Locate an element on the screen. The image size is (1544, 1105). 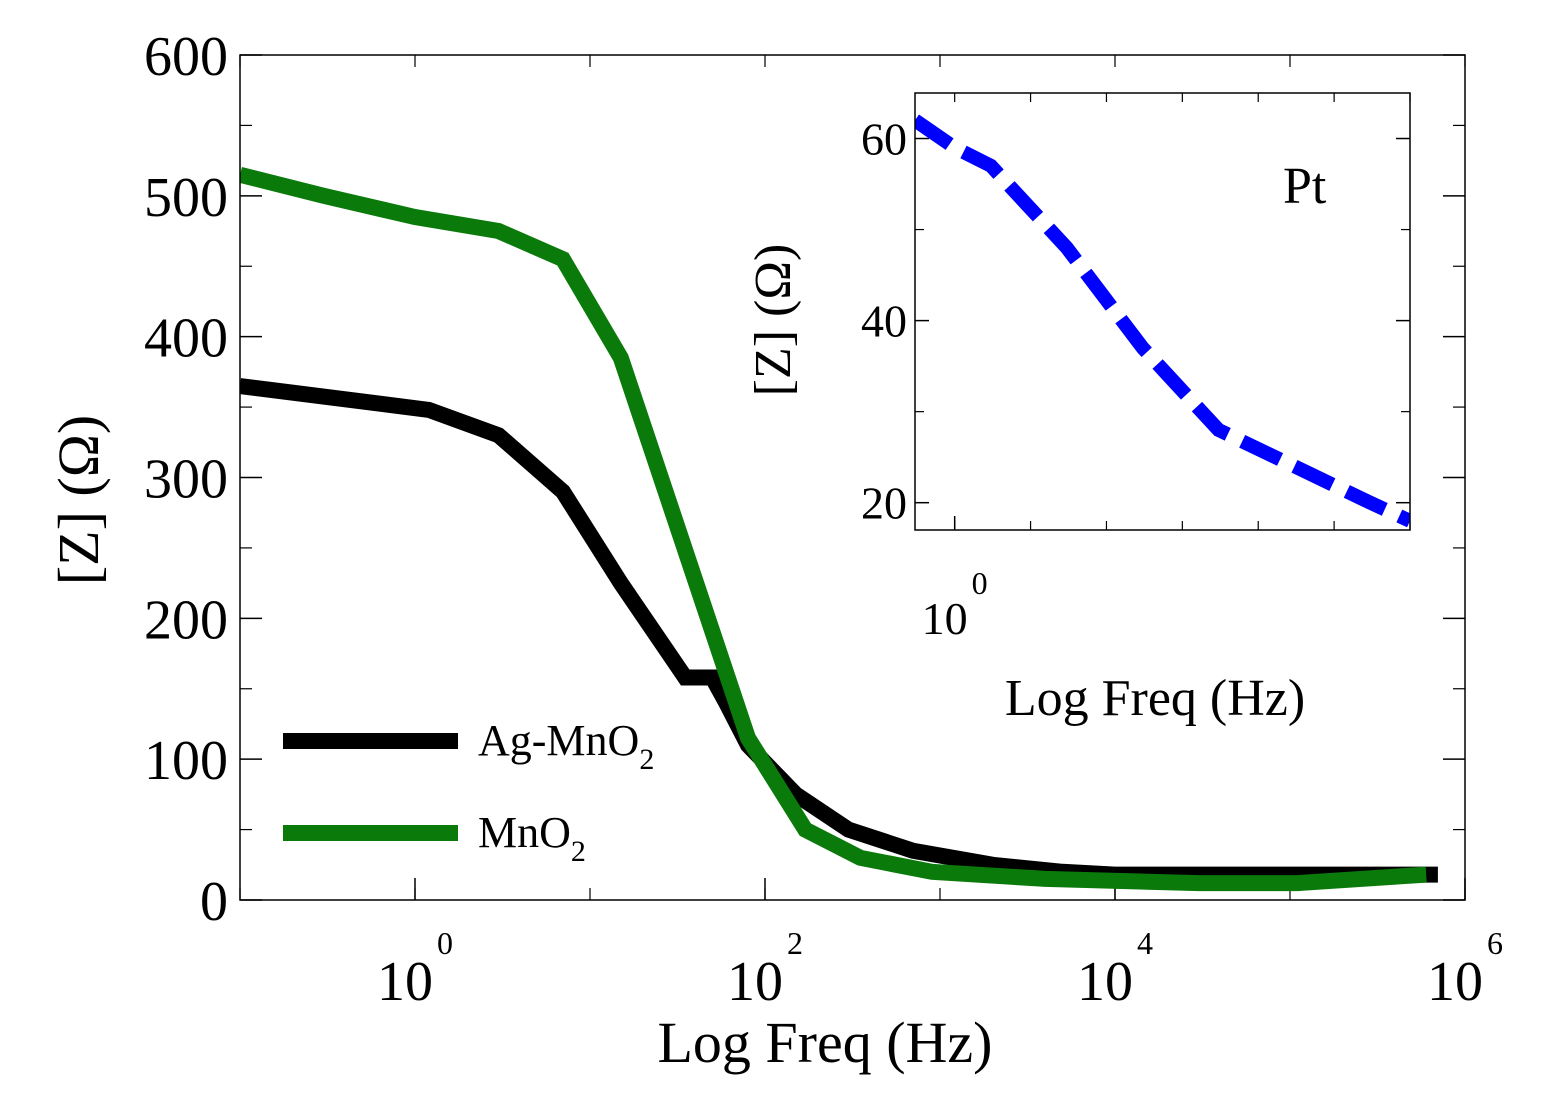
legend: Ag-MnO2 MnO2 is located at coordinates (468, 792).